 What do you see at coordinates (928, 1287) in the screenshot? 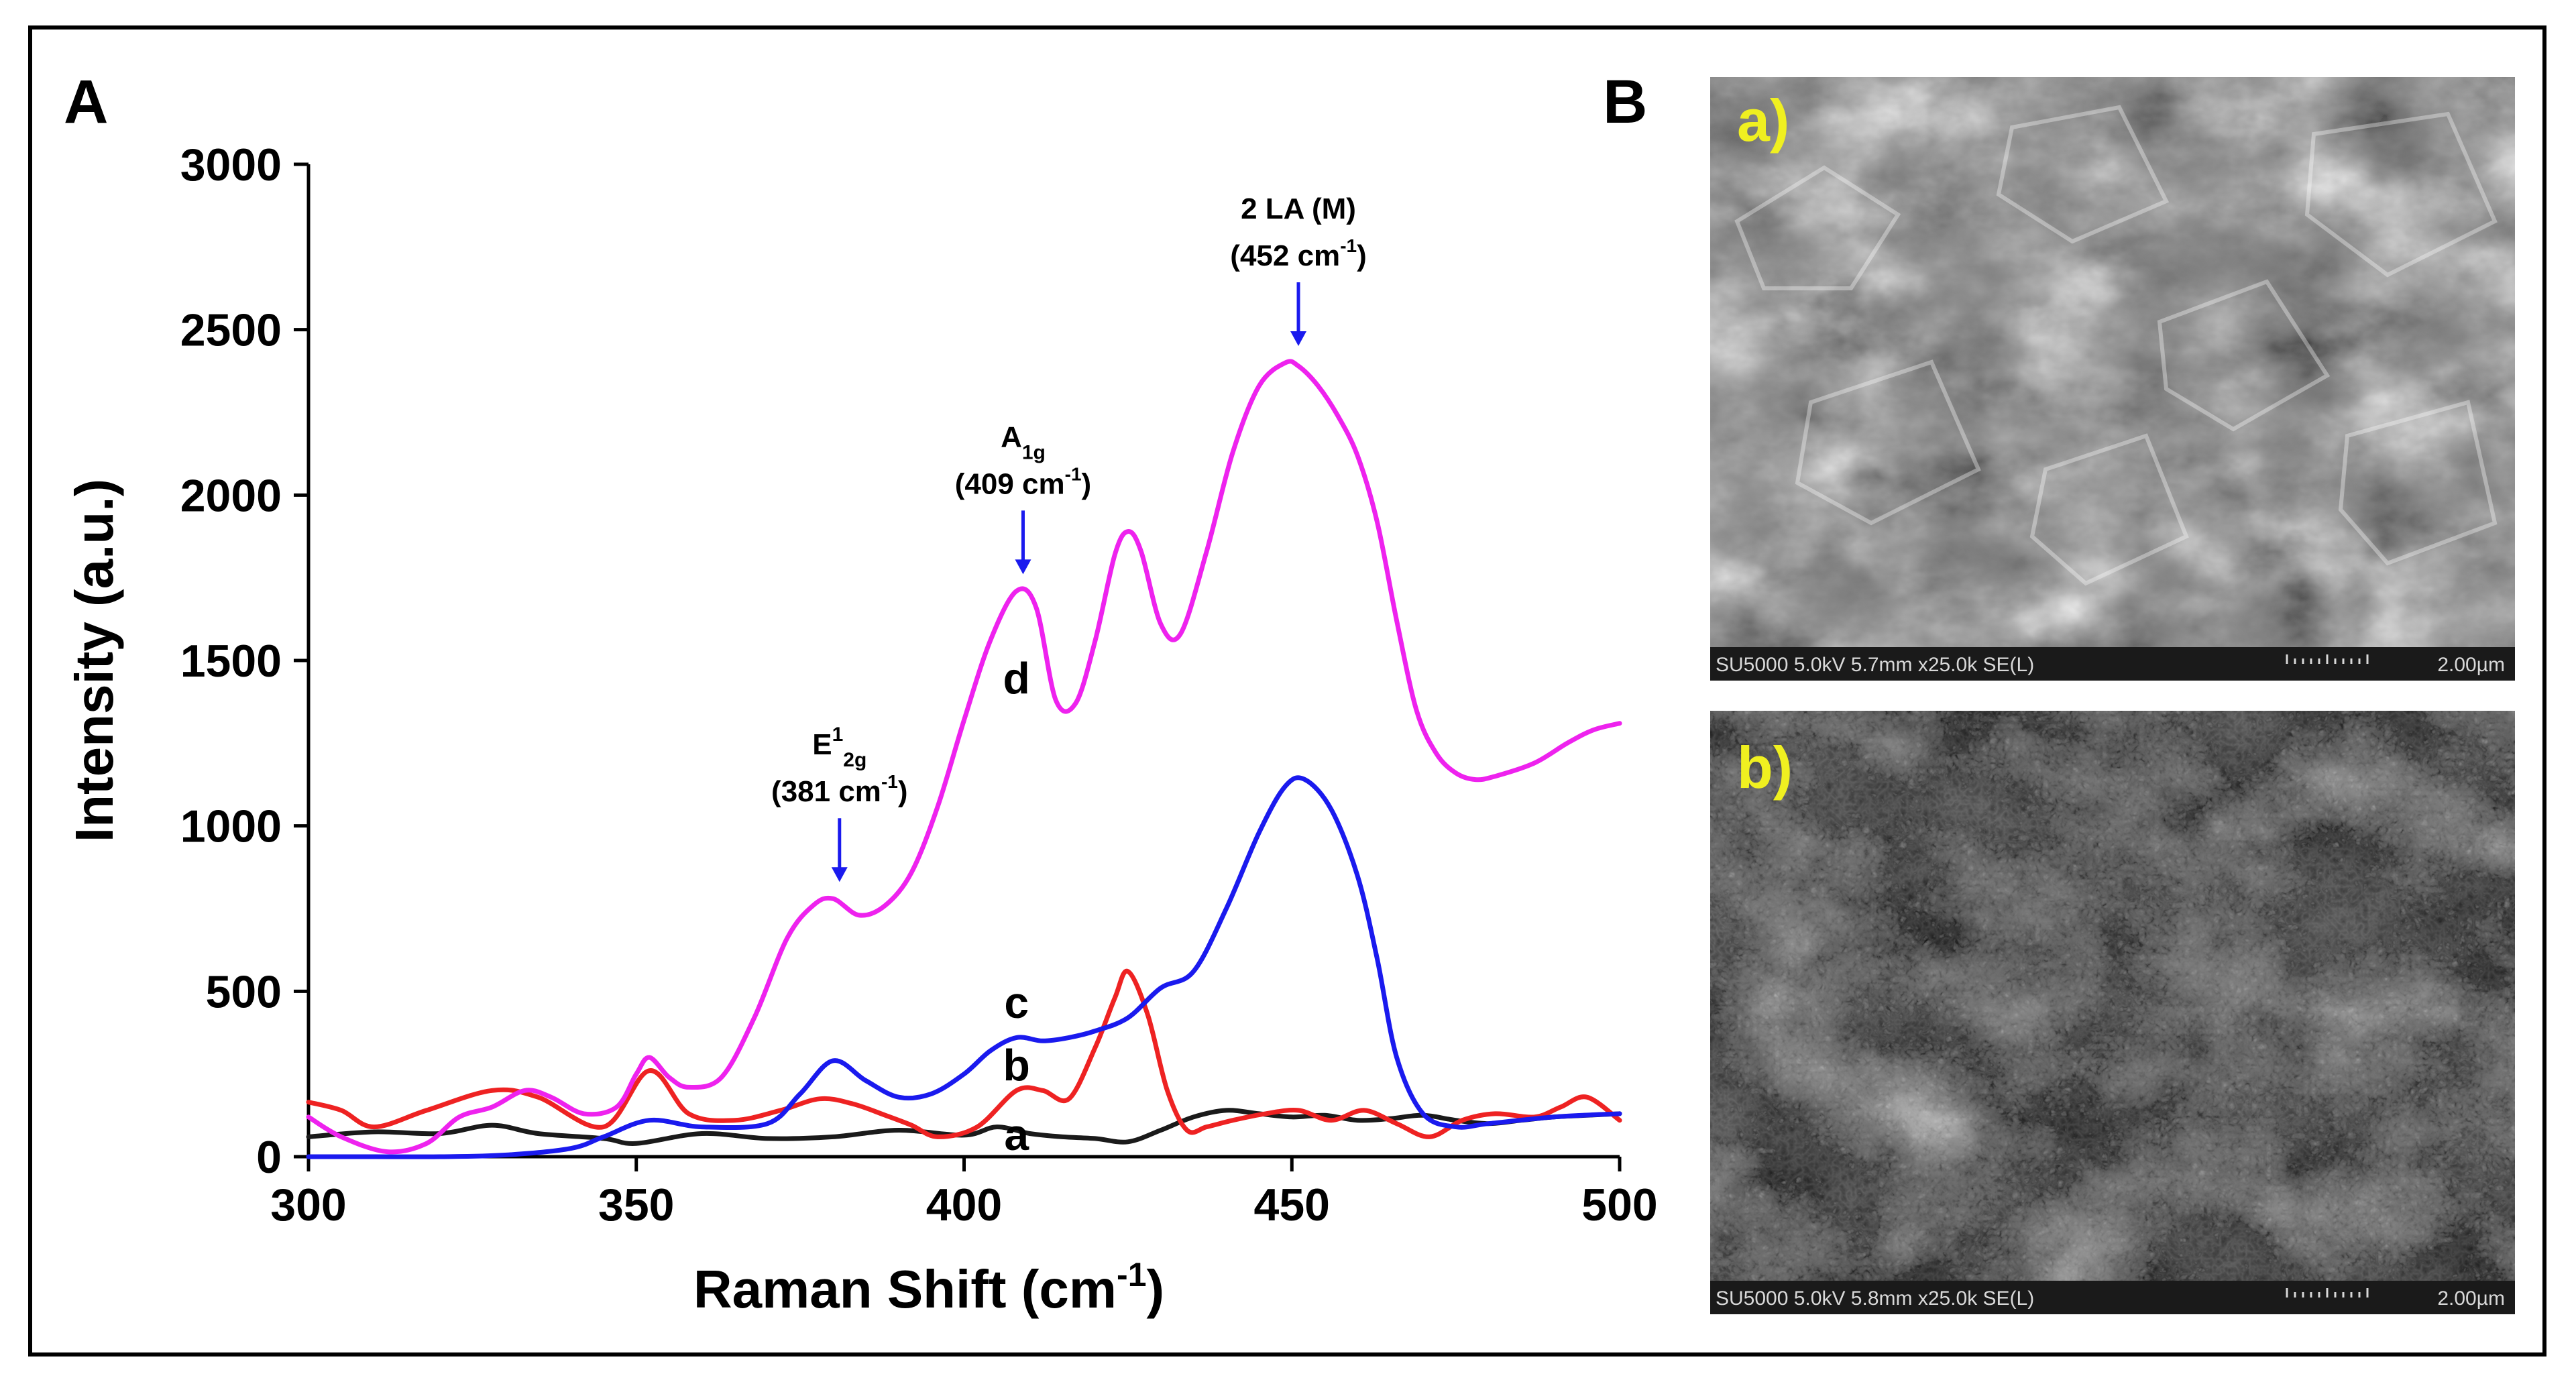
I see `x-axis-title: Raman Shift (cm-1)` at bounding box center [928, 1287].